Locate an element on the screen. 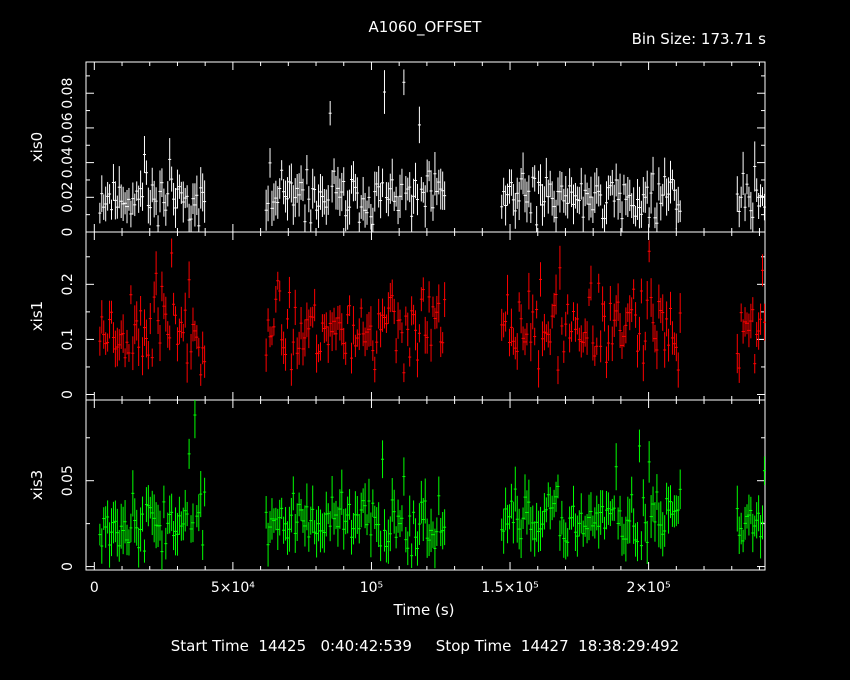  y-tick-label: 0.06 is located at coordinates (68, 127).